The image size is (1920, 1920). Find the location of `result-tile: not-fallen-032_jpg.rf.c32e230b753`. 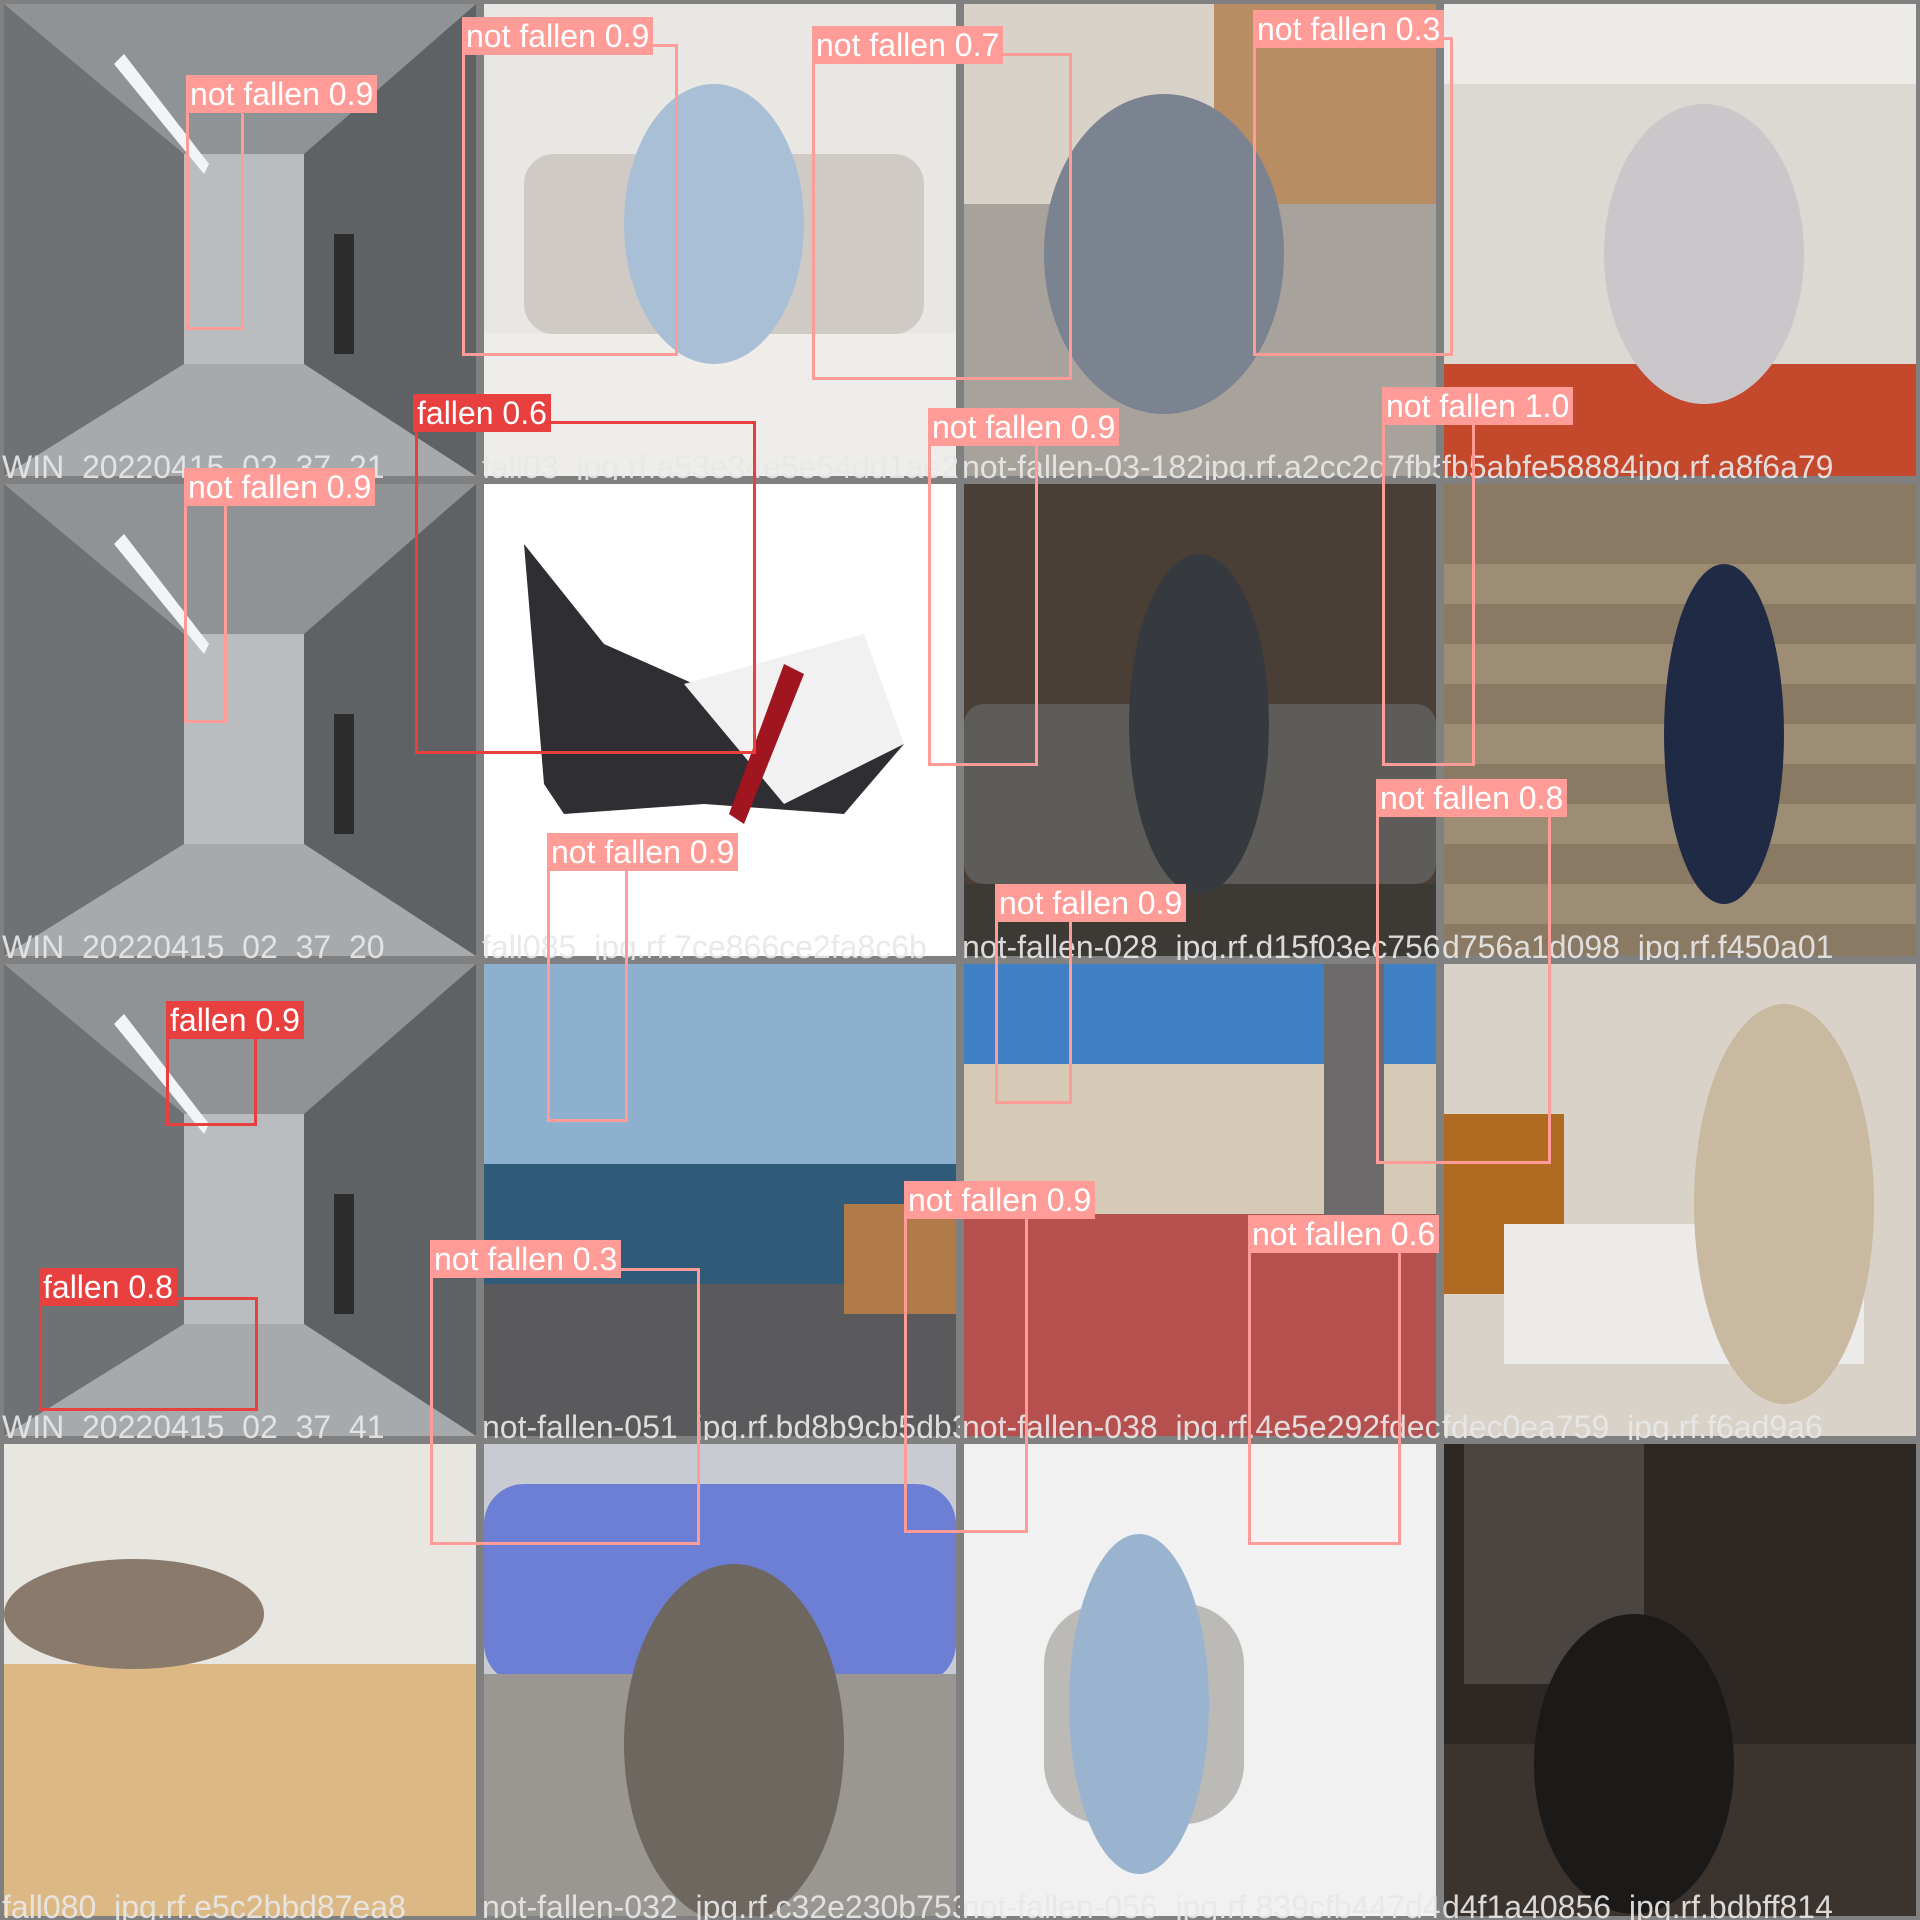

result-tile: not-fallen-032_jpg.rf.c32e230b753 is located at coordinates (720, 1680).